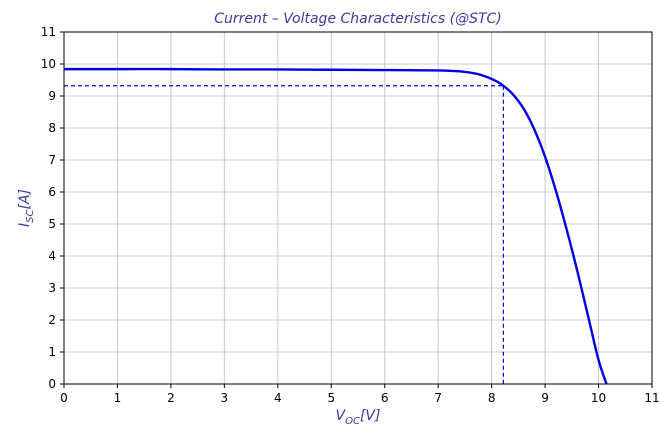 The width and height of the screenshot is (659, 428). Describe the element at coordinates (52, 256) in the screenshot. I see `y-tick-label: 4` at that location.